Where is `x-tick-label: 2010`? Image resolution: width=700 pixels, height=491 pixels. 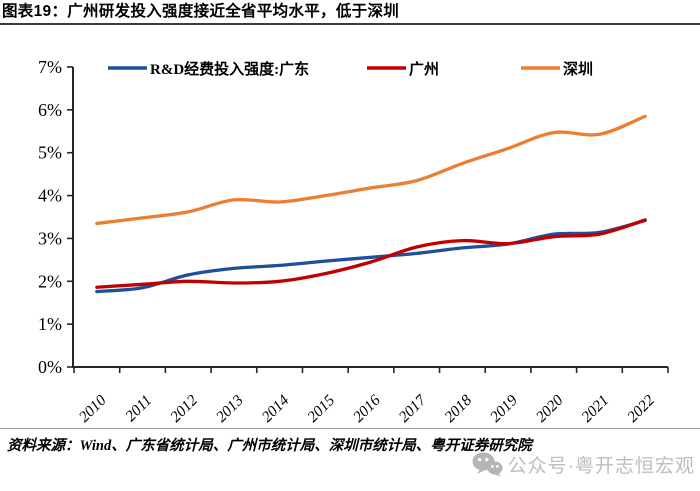
x-tick-label: 2010 is located at coordinates (93, 409).